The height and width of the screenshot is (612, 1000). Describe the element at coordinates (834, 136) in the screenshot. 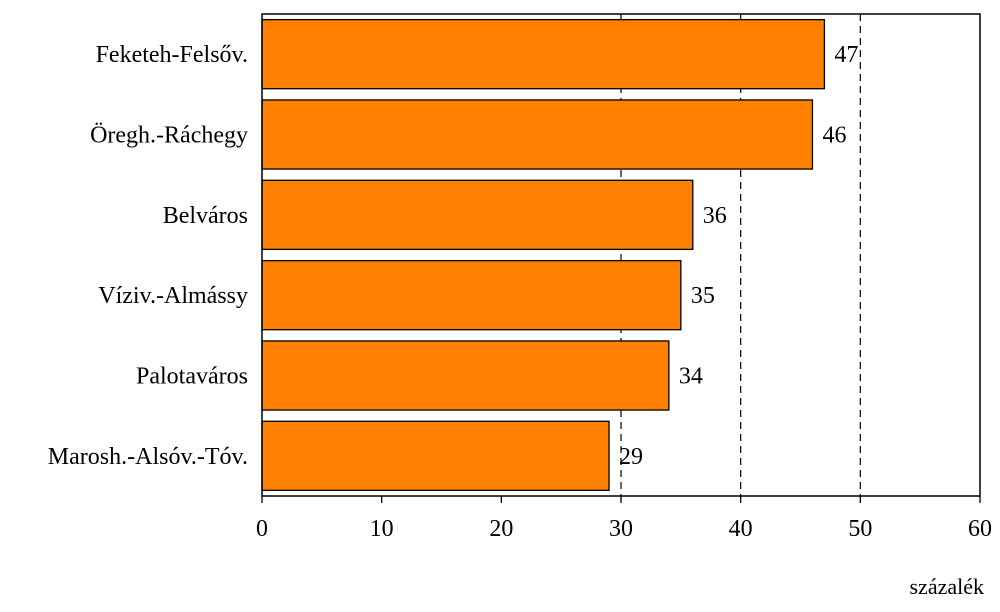

I see `data-label-1: 46` at that location.